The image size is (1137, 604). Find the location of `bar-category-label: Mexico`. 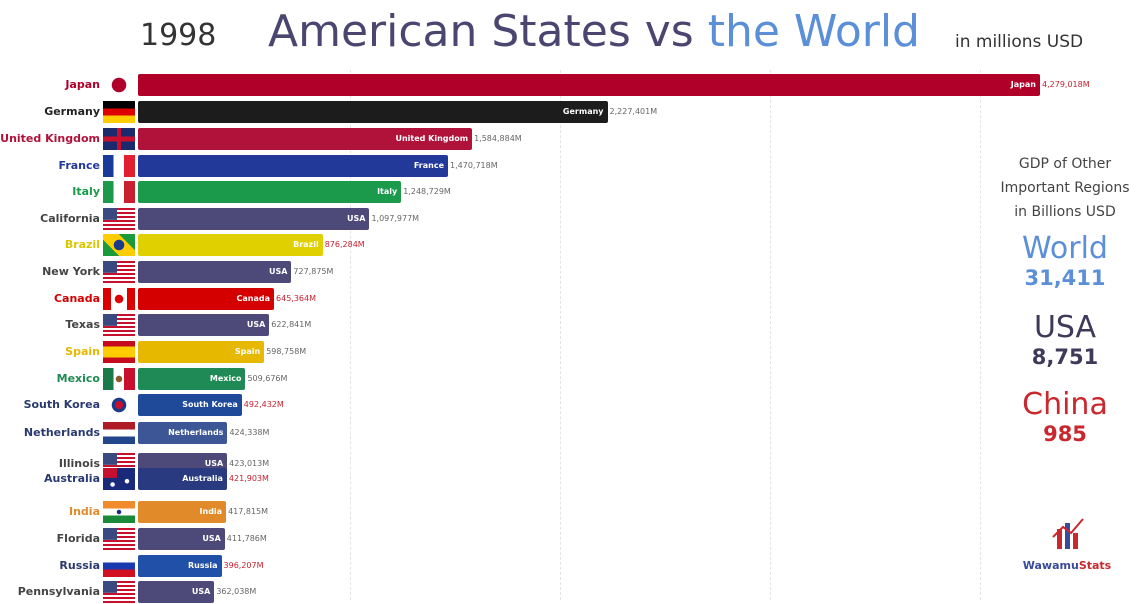

bar-category-label: Mexico is located at coordinates (78, 378).